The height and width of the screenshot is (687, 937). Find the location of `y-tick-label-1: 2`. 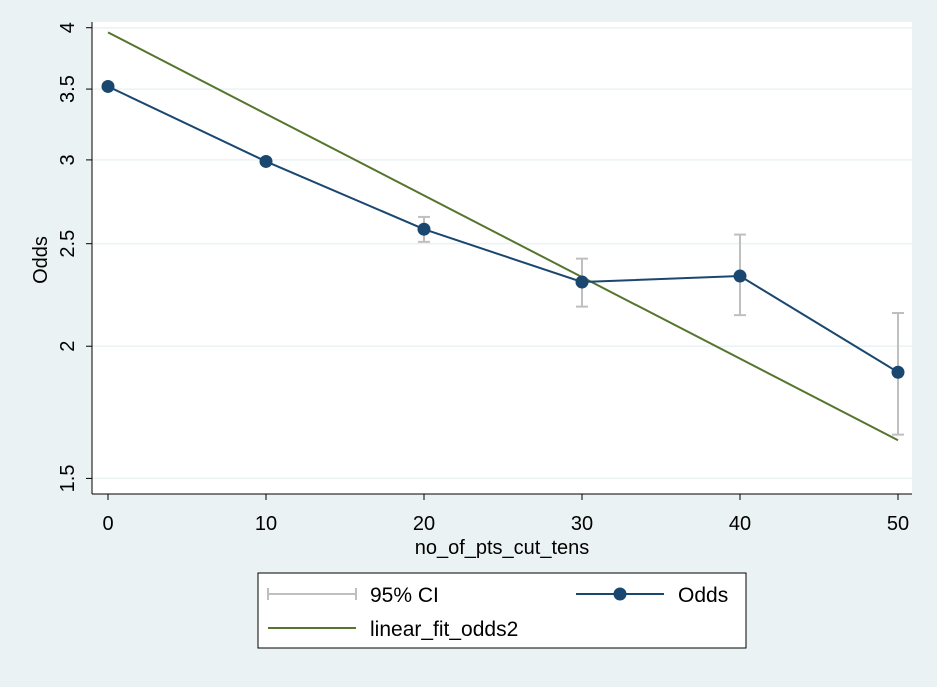

y-tick-label-1: 2 is located at coordinates (68, 346).